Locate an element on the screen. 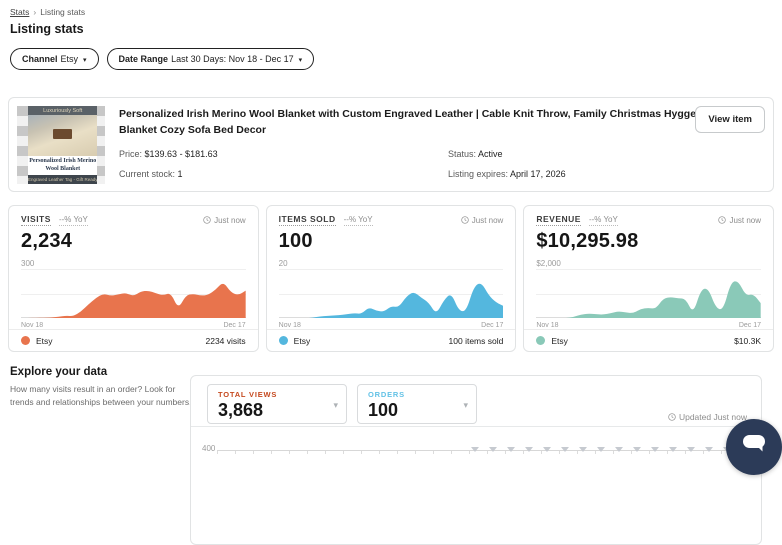 The height and width of the screenshot is (545, 782). channel-filter-label: Channel is located at coordinates (40, 59).